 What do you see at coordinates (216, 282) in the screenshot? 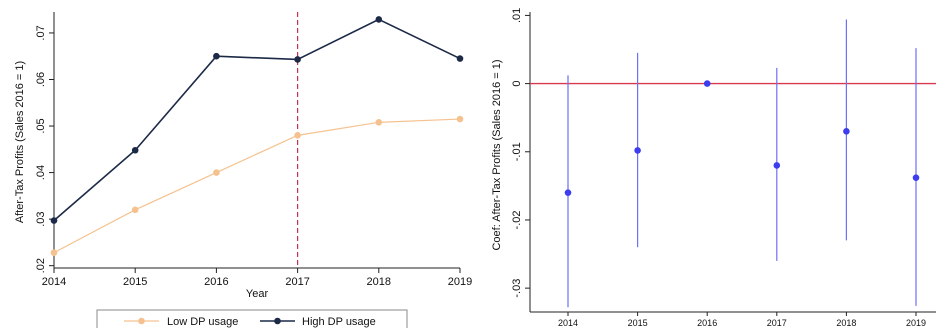
I see `left-x-tick-label: 2016` at bounding box center [216, 282].